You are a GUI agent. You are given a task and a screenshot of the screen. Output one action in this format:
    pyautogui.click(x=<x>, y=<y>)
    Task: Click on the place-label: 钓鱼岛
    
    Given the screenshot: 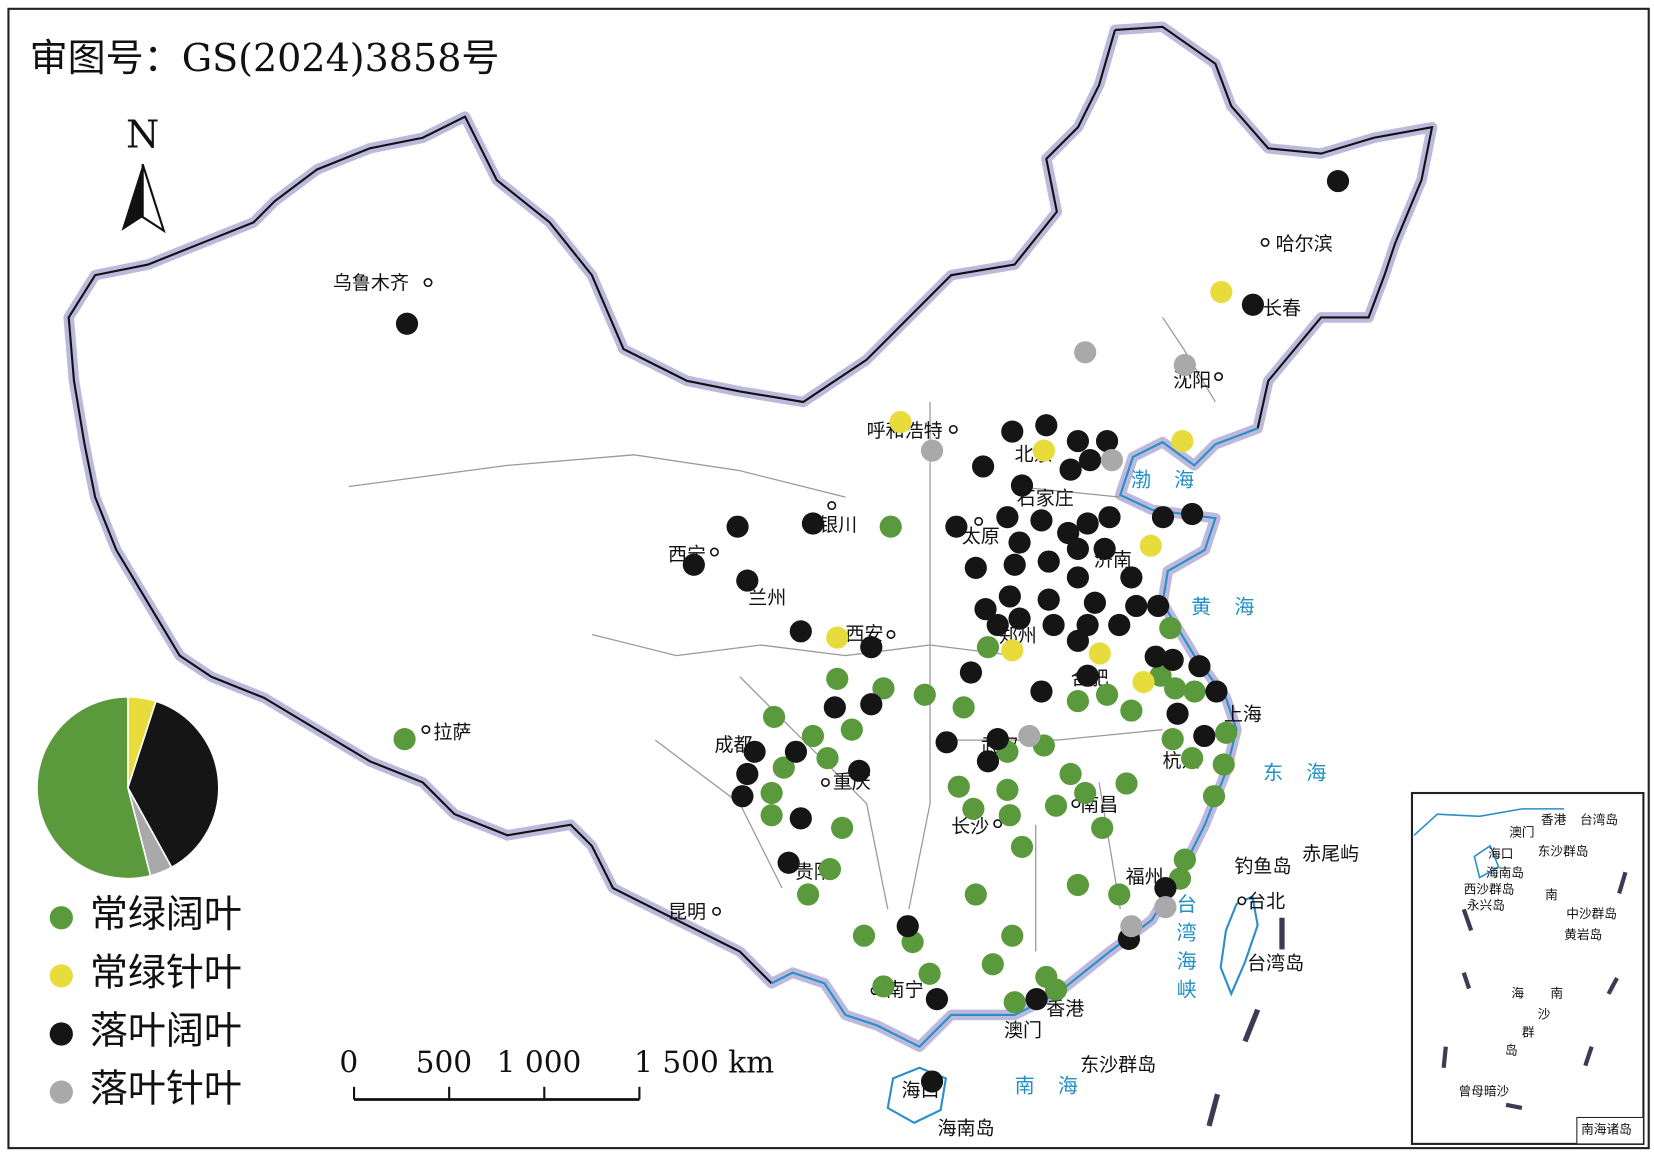 What is the action you would take?
    pyautogui.click(x=1262, y=866)
    